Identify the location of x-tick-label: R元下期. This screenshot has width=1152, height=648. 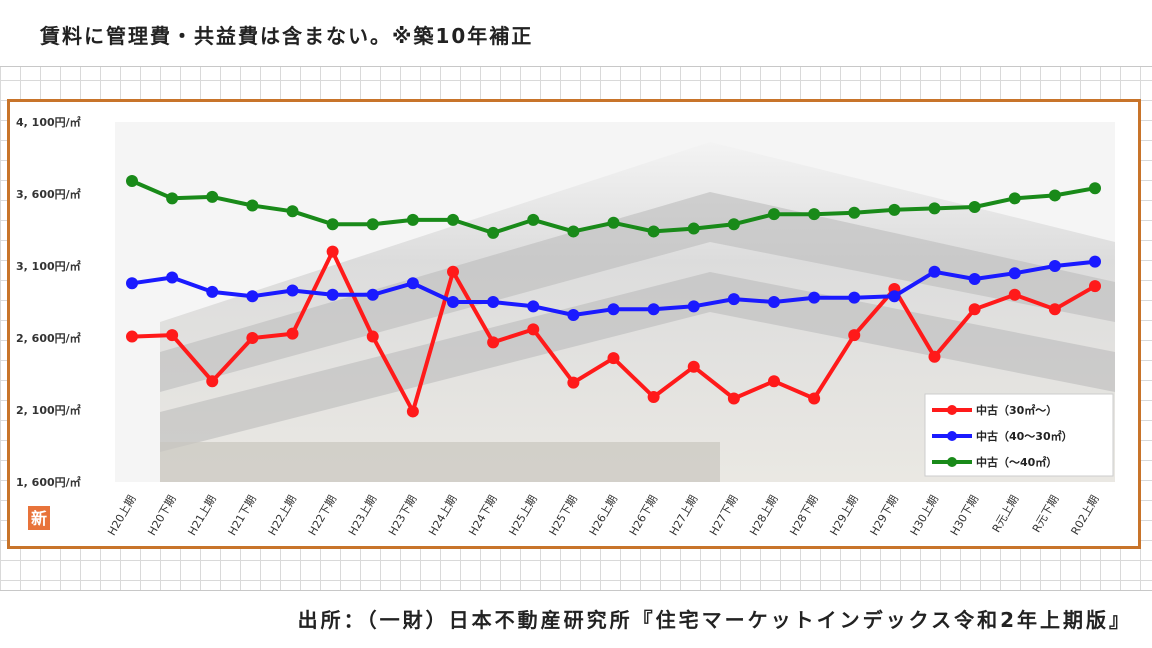
(1046, 514).